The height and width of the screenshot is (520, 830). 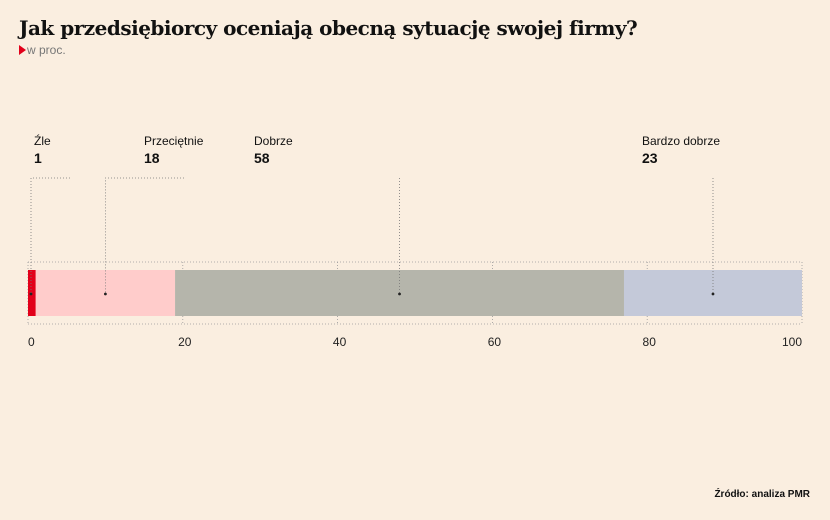 What do you see at coordinates (415, 293) in the screenshot?
I see `bar-segments` at bounding box center [415, 293].